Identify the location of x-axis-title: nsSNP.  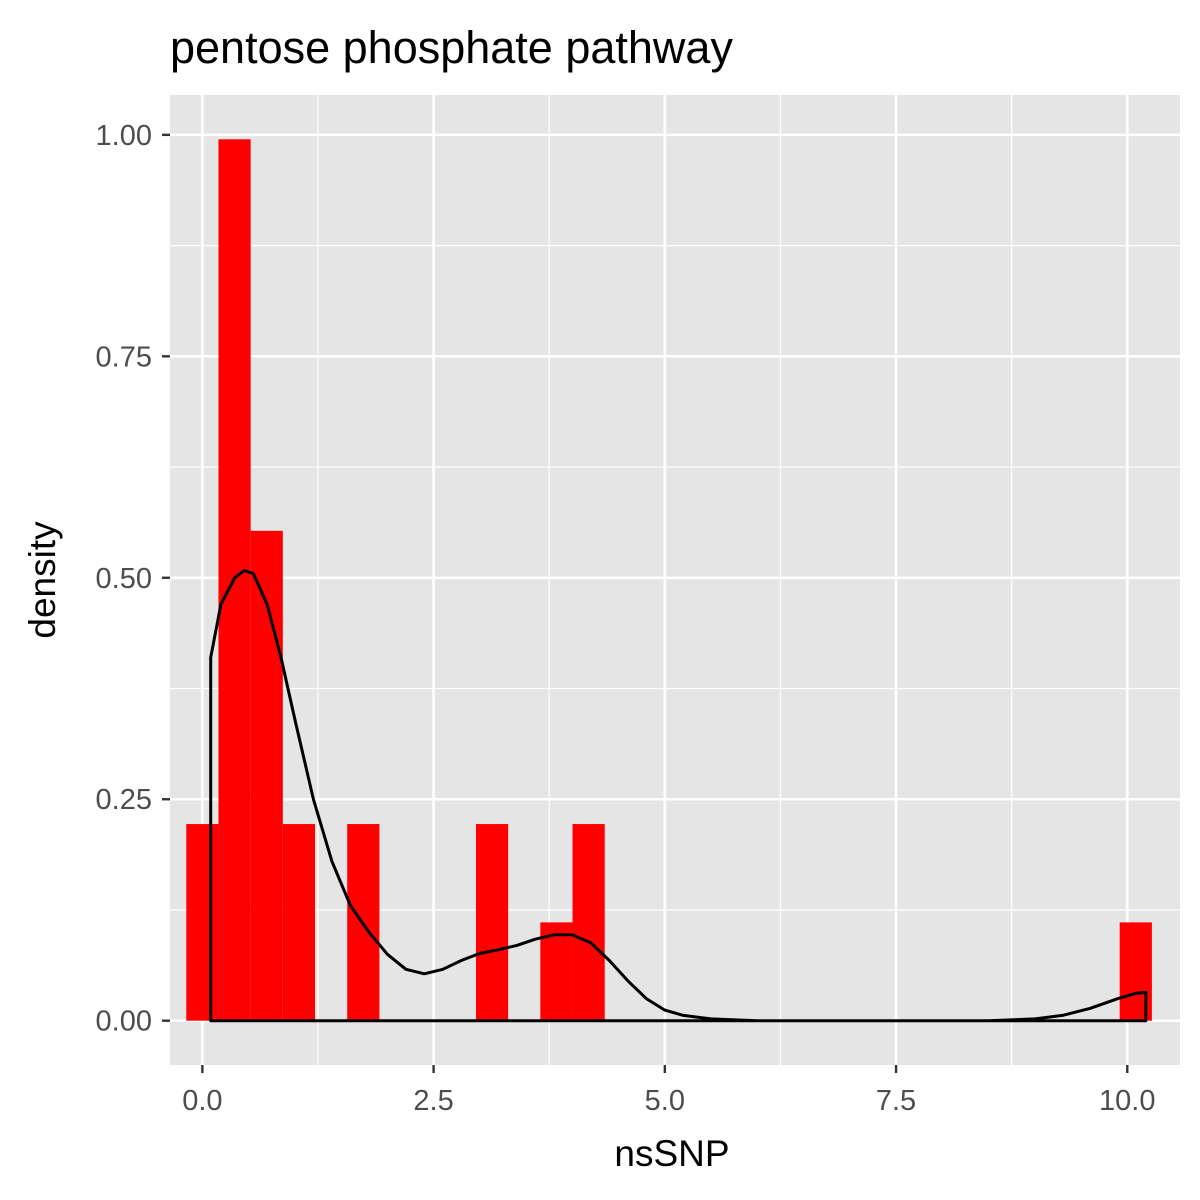
(671, 1153).